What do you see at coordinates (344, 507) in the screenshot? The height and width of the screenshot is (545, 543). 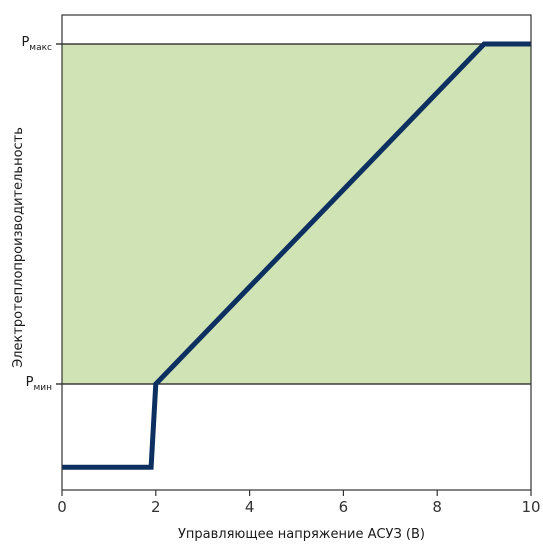 I see `x-tick-label: 6` at bounding box center [344, 507].